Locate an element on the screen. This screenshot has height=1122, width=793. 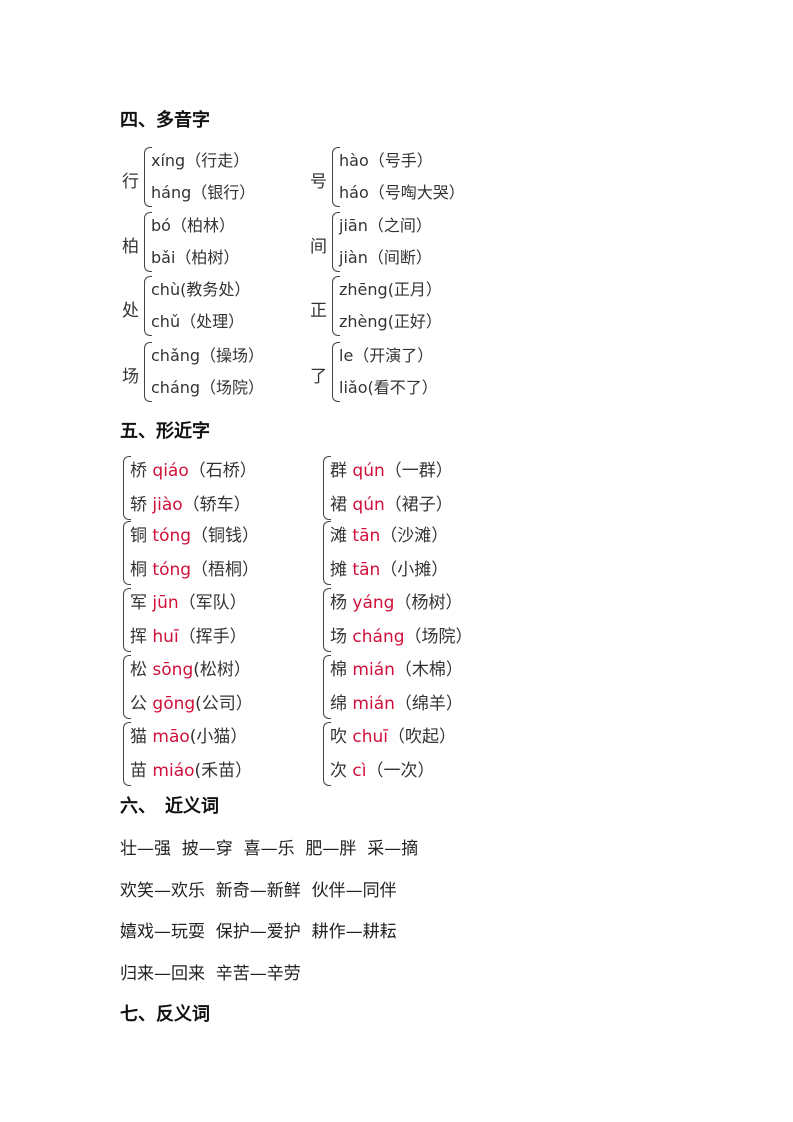
polyphone-reading: jiàn（间断） is located at coordinates (385, 256).